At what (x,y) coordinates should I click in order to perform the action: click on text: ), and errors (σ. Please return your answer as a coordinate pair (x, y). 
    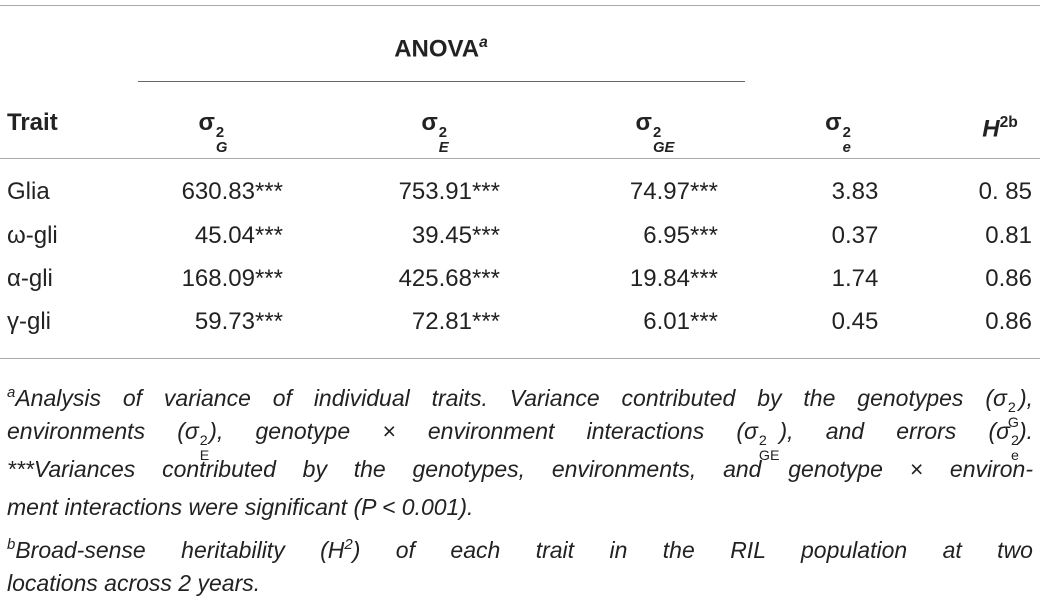
    Looking at the image, I should click on (895, 431).